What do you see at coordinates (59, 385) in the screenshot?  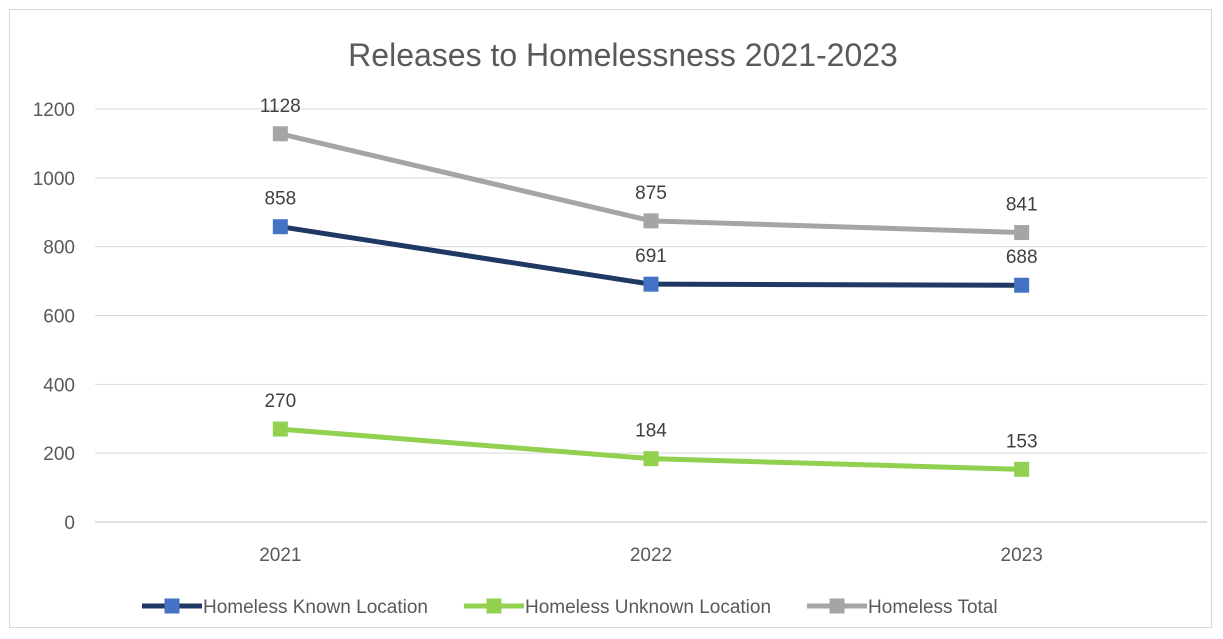 I see `y-tick-label: 400` at bounding box center [59, 385].